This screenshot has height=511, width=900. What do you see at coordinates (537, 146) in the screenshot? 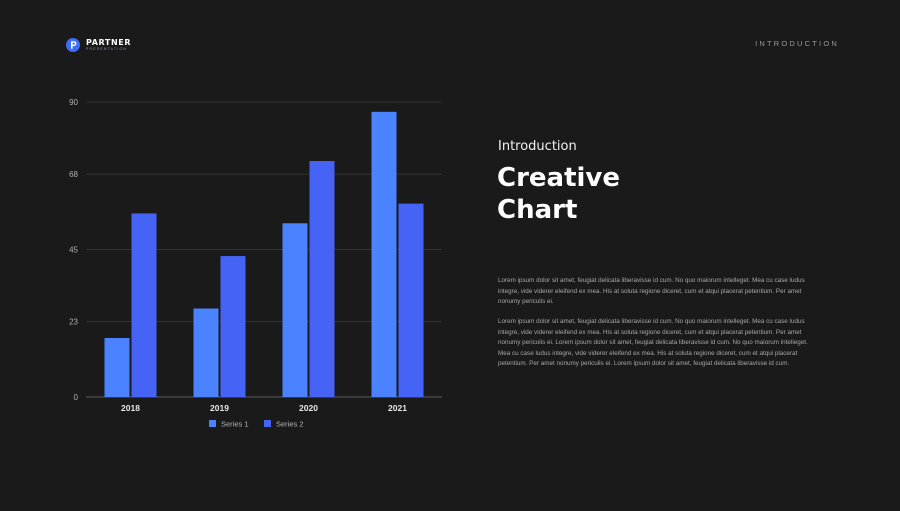
I see `section-subtitle: Introduction` at bounding box center [537, 146].